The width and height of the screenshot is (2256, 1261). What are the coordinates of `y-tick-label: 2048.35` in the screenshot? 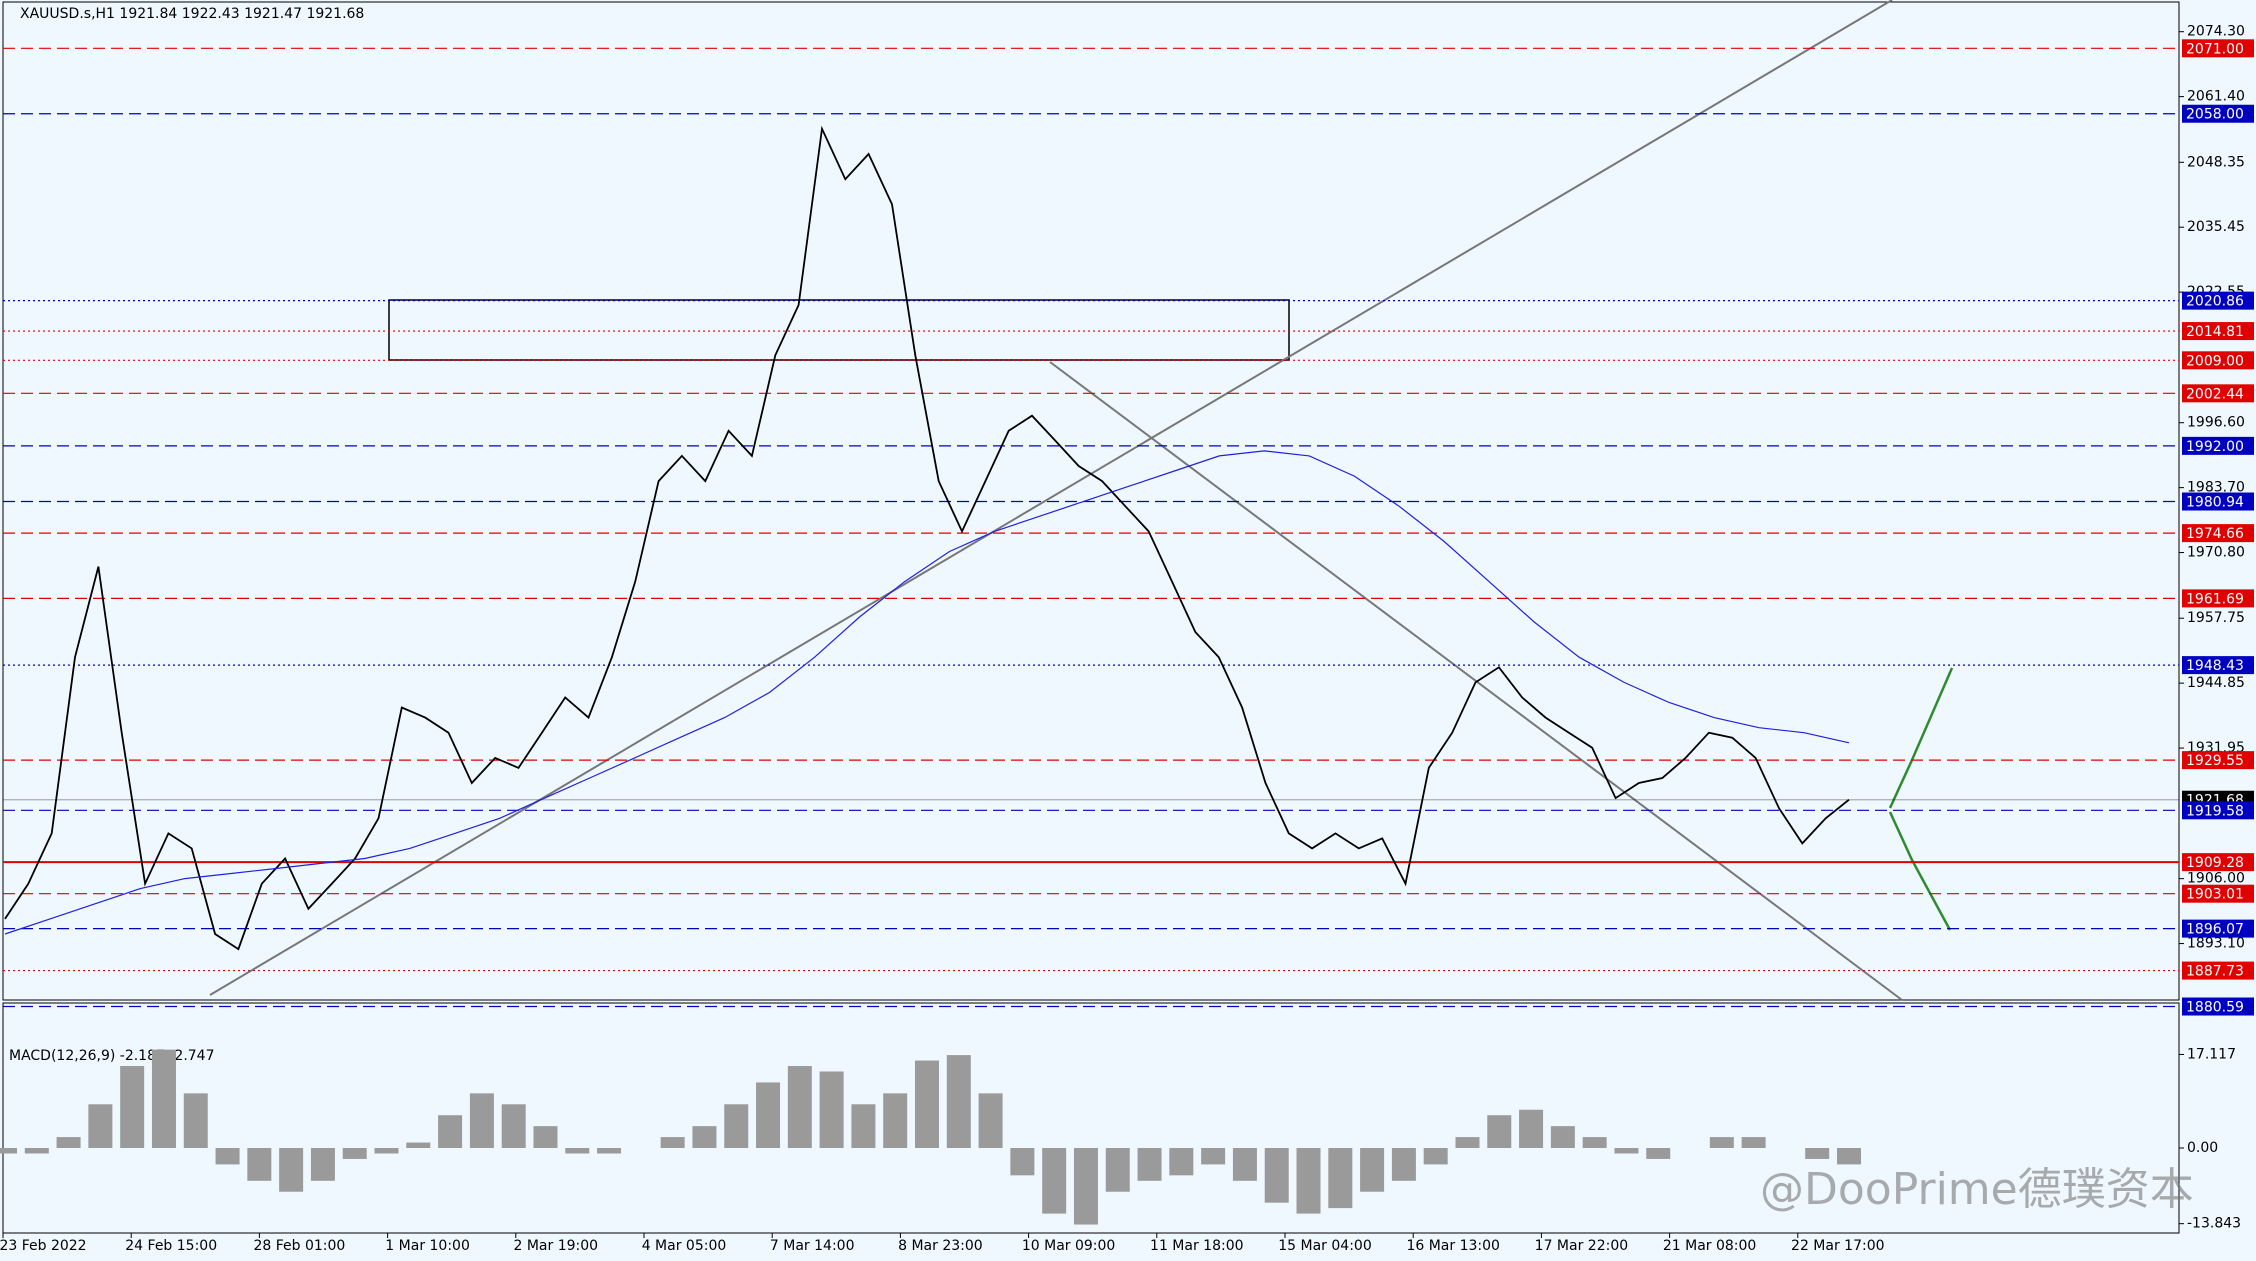 It's located at (2216, 162).